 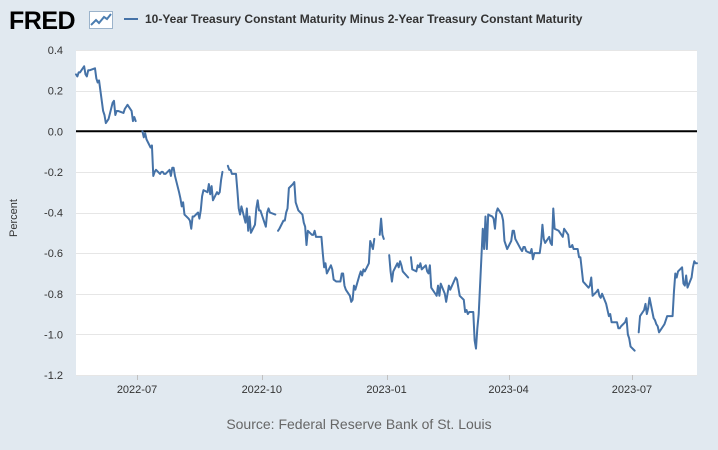 I want to click on x-tick-label: 2023-07, so click(x=632, y=390).